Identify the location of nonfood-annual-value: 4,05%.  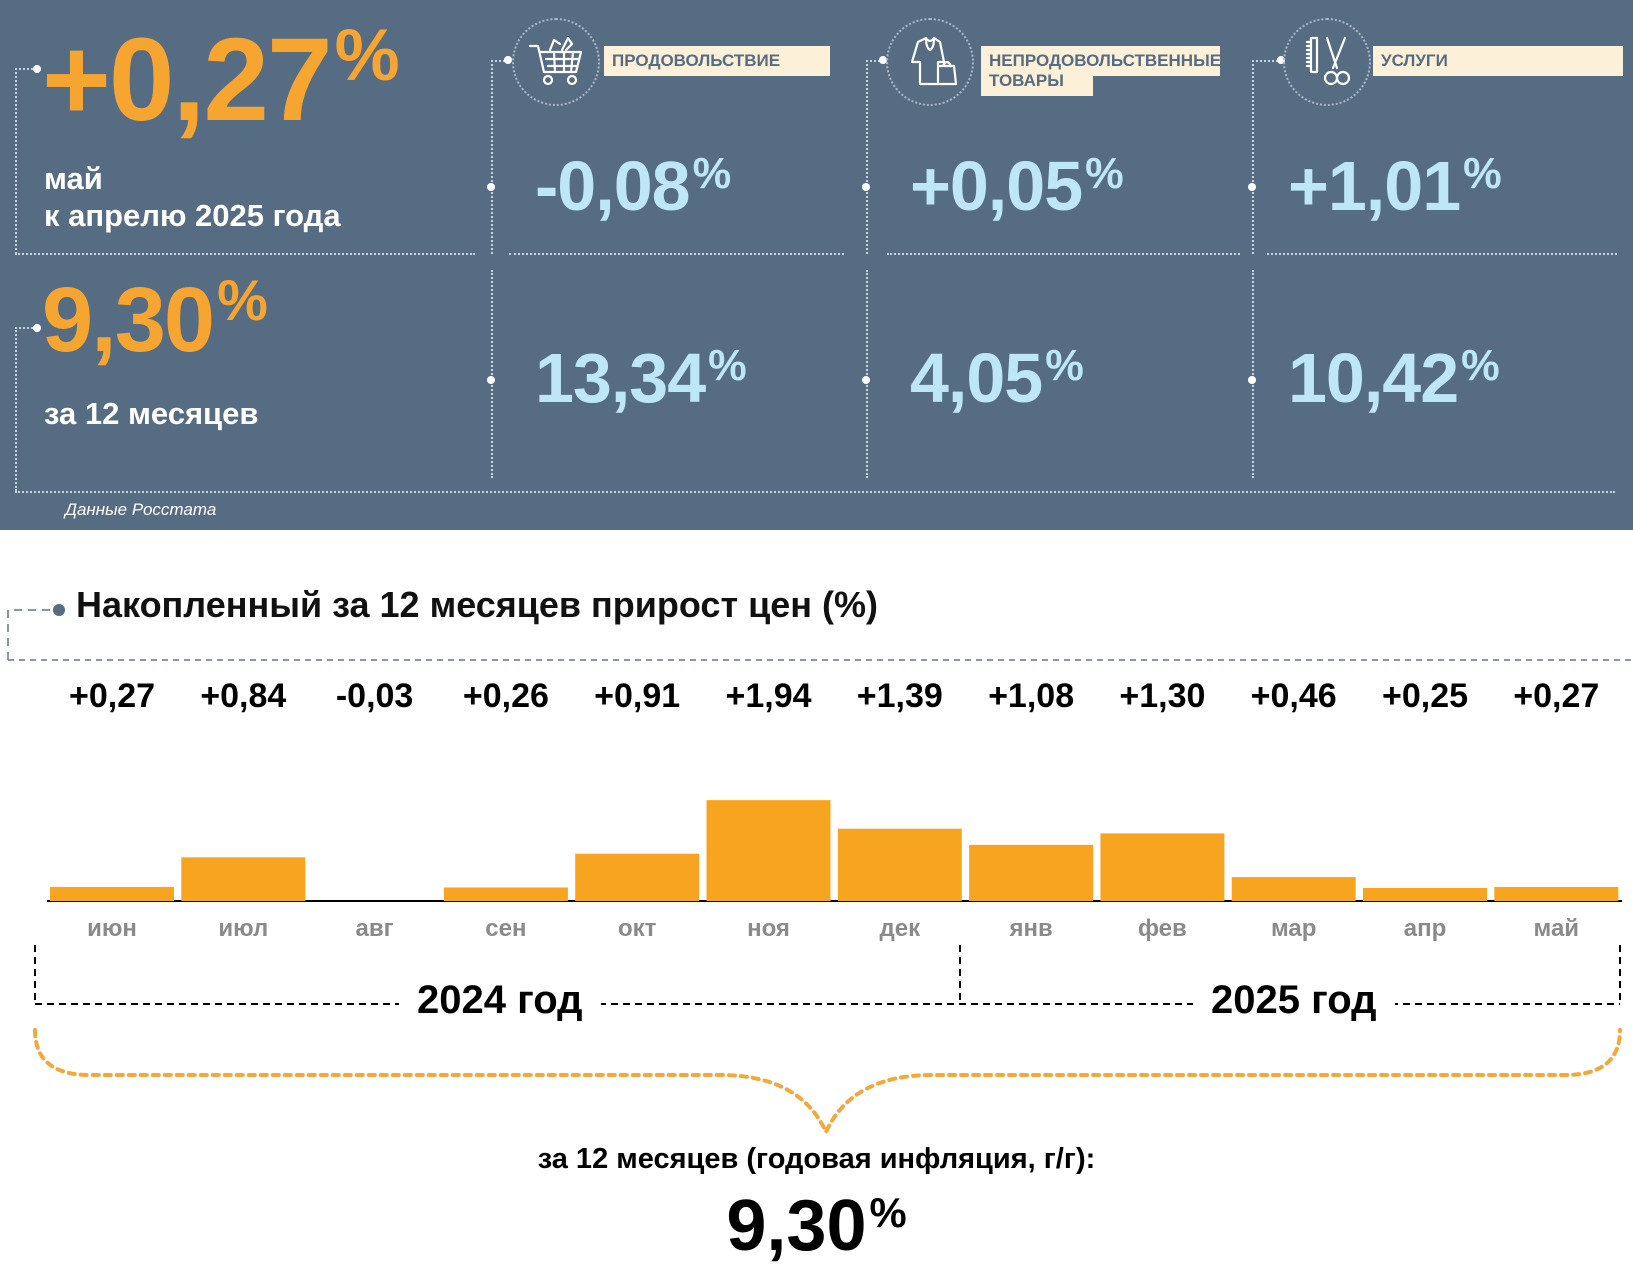
(997, 378).